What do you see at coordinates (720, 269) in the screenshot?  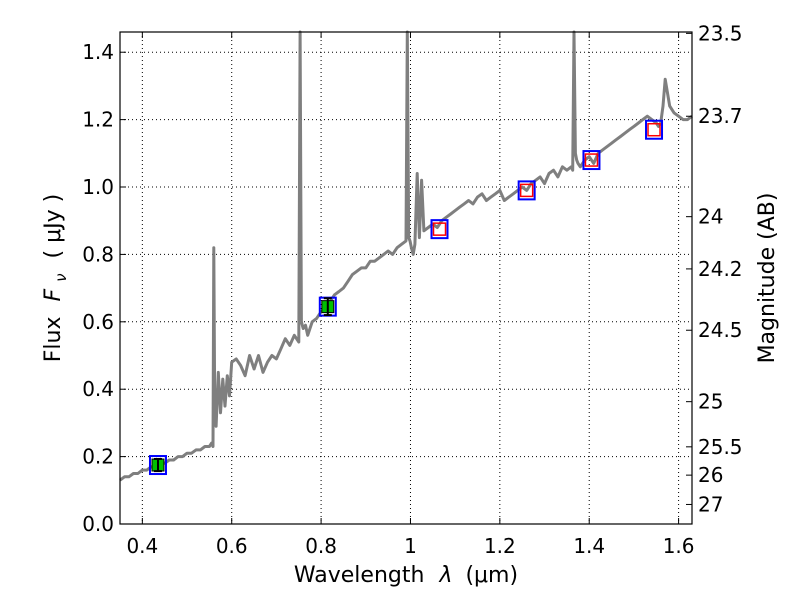 I see `y2-tick-label: 24.2` at bounding box center [720, 269].